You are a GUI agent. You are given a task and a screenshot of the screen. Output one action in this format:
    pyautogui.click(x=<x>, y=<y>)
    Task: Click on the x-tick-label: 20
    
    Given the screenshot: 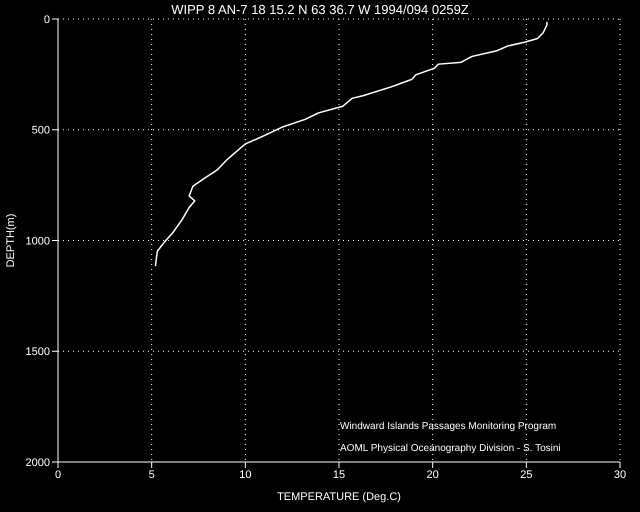 What is the action you would take?
    pyautogui.click(x=432, y=474)
    